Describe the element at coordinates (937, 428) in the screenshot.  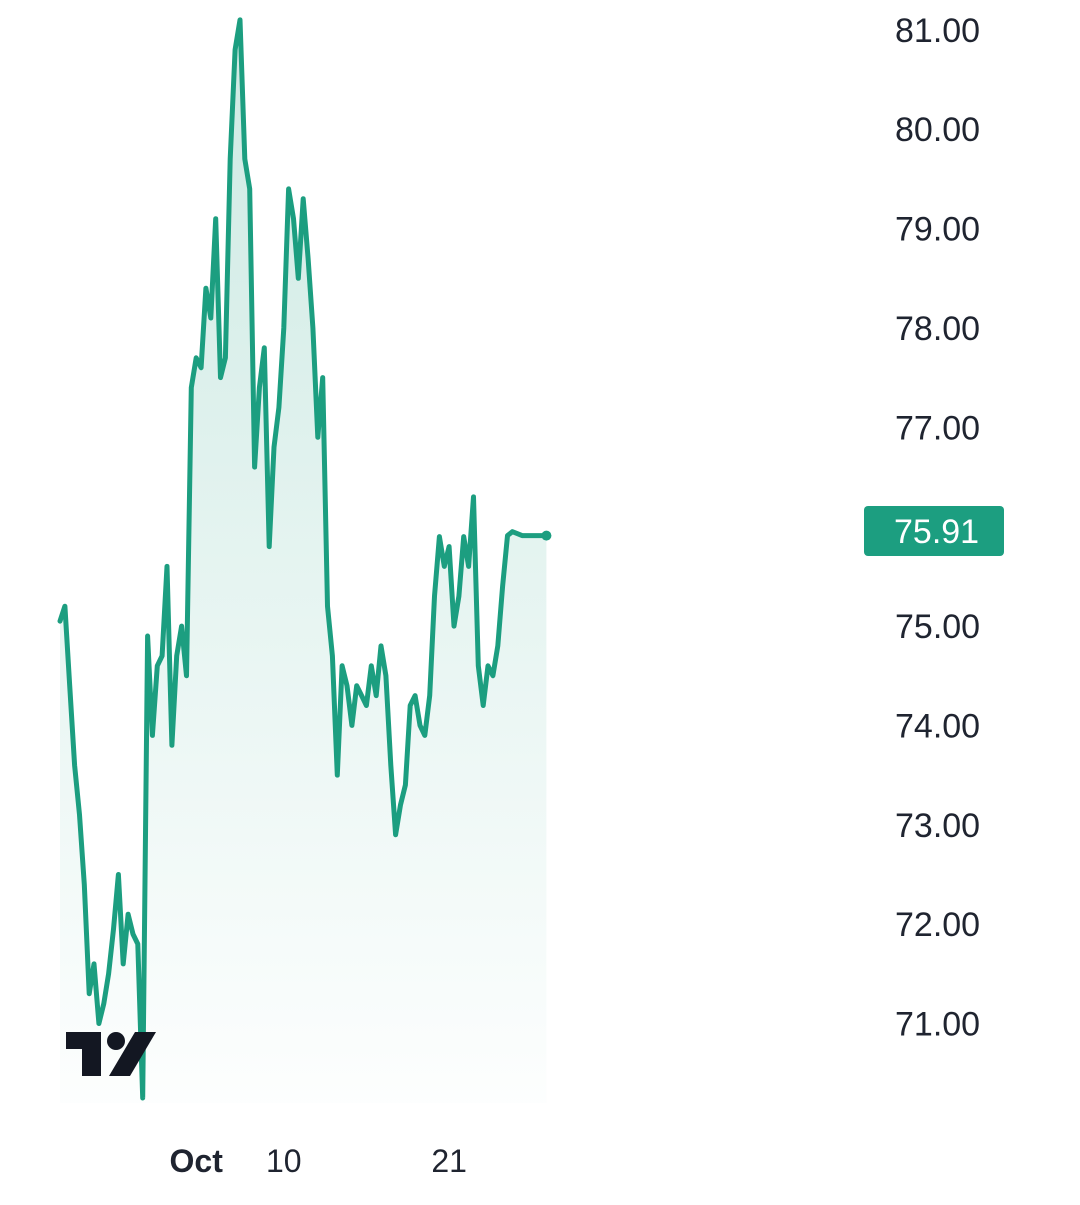
I see `y-tick-label: 77.00` at that location.